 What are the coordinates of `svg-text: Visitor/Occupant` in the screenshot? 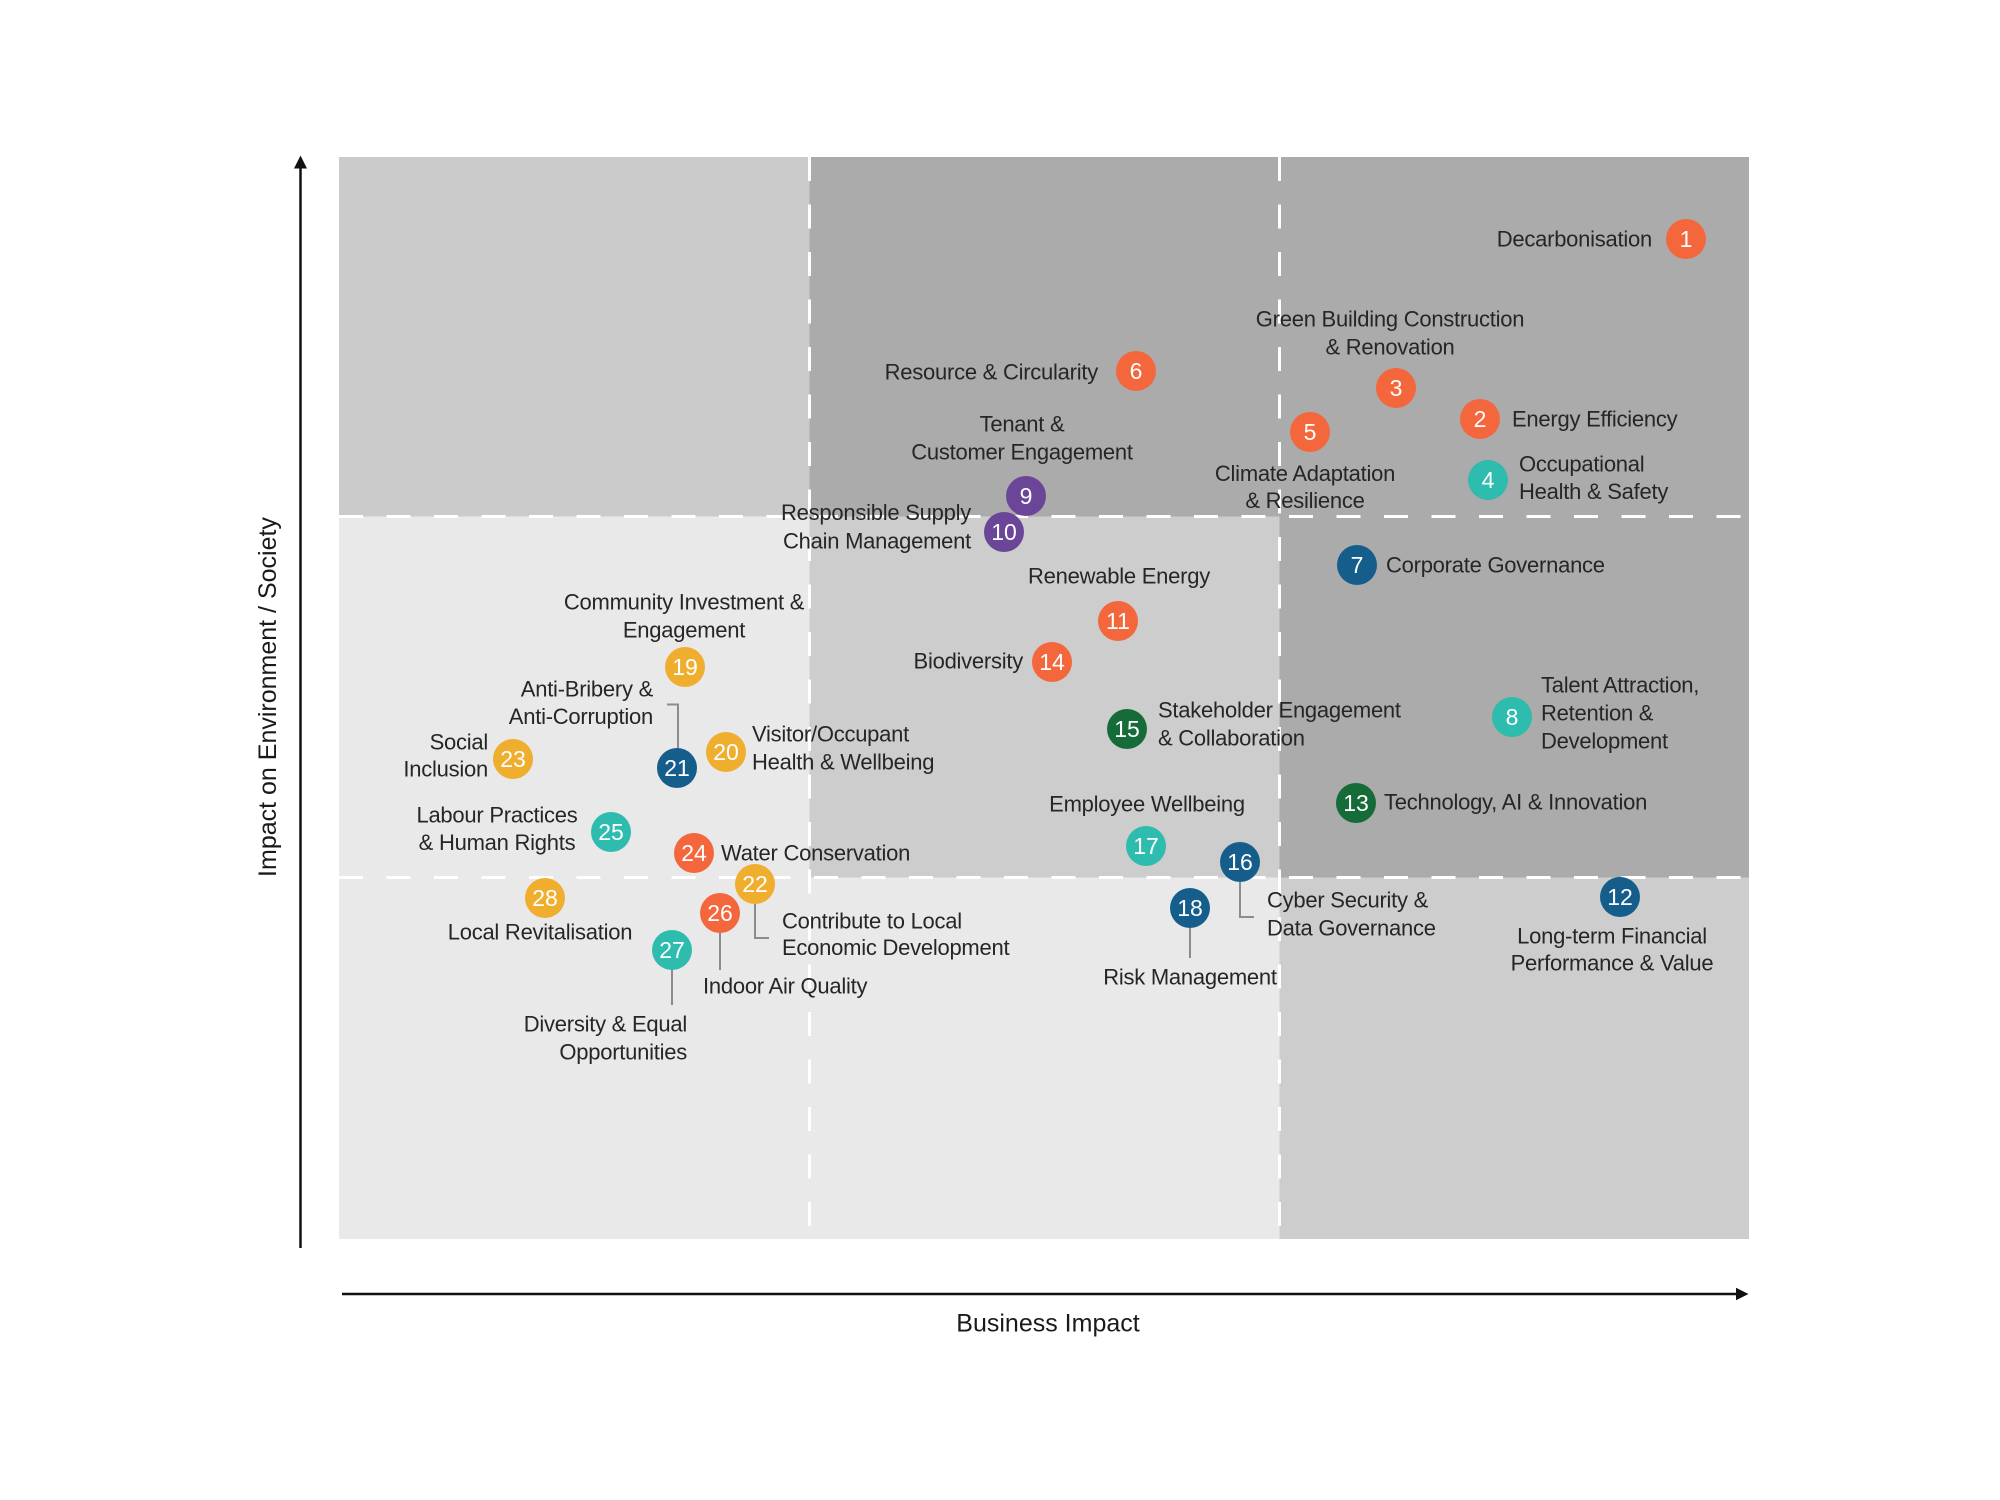 It's located at (830, 734).